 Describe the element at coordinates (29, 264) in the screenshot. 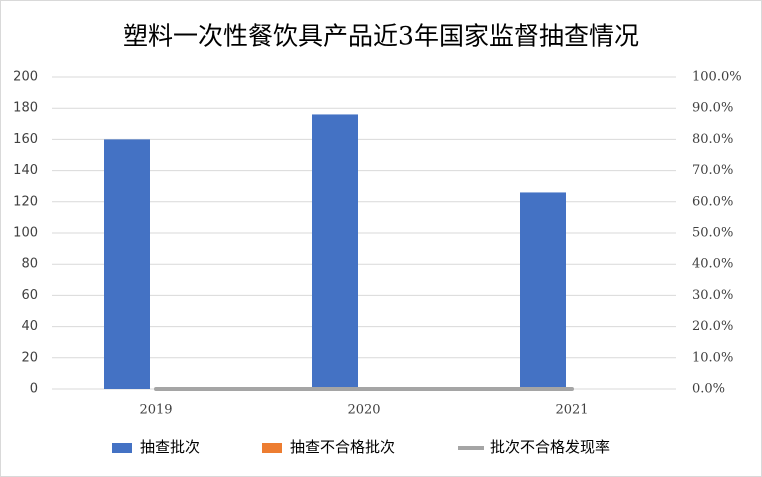

I see `y-tick-label: 80` at that location.